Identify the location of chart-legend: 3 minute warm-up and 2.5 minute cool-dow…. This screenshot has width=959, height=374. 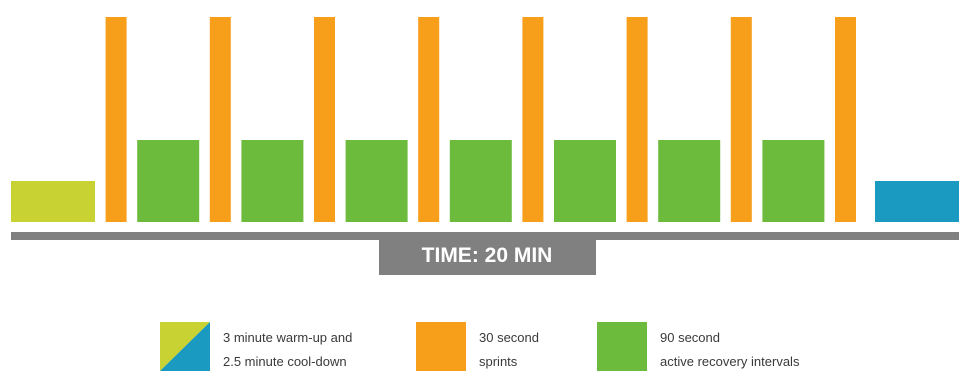
(479, 346).